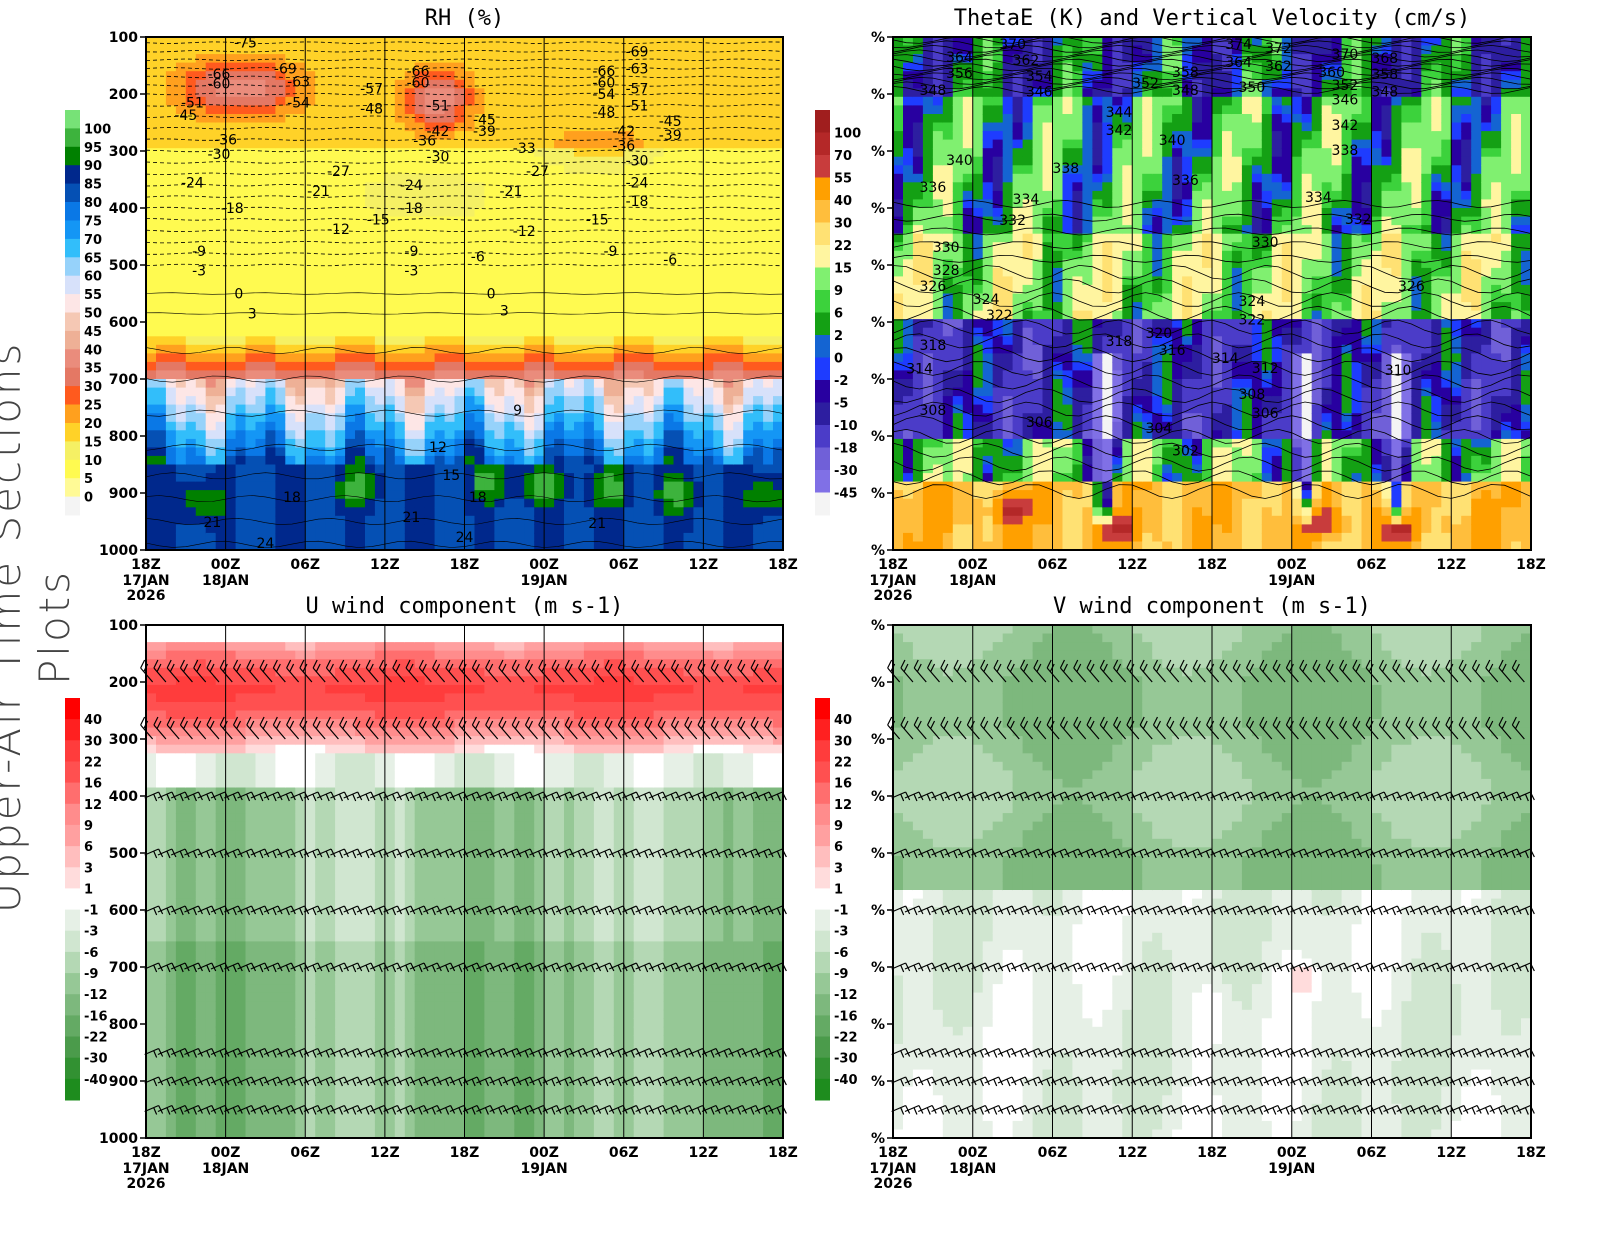  Describe the element at coordinates (438, 106) in the screenshot. I see `contour-label: -51` at that location.